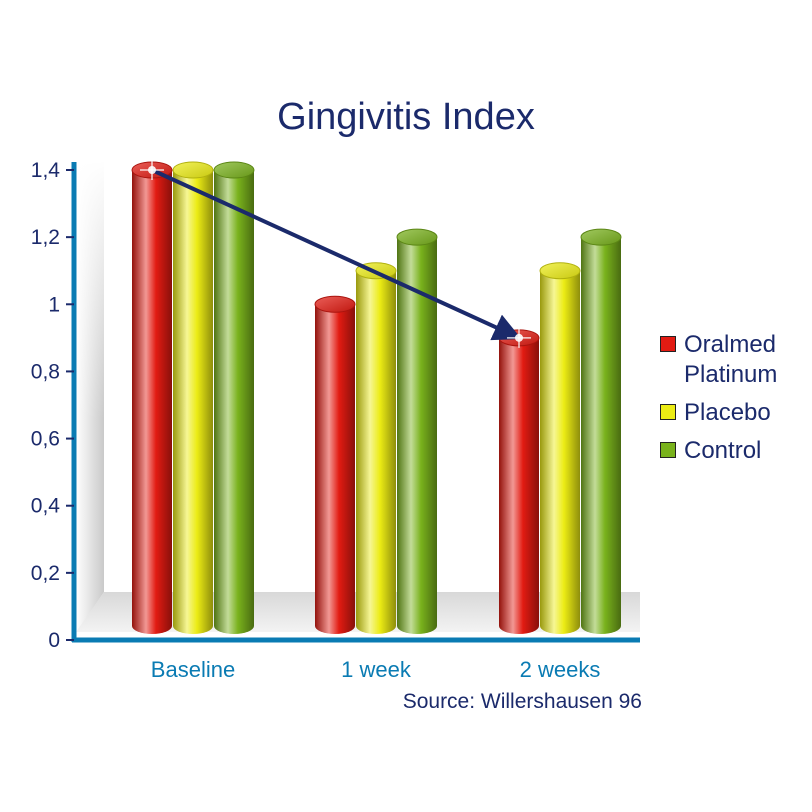  What do you see at coordinates (54, 640) in the screenshot?
I see `y-tick-label: 0` at bounding box center [54, 640].